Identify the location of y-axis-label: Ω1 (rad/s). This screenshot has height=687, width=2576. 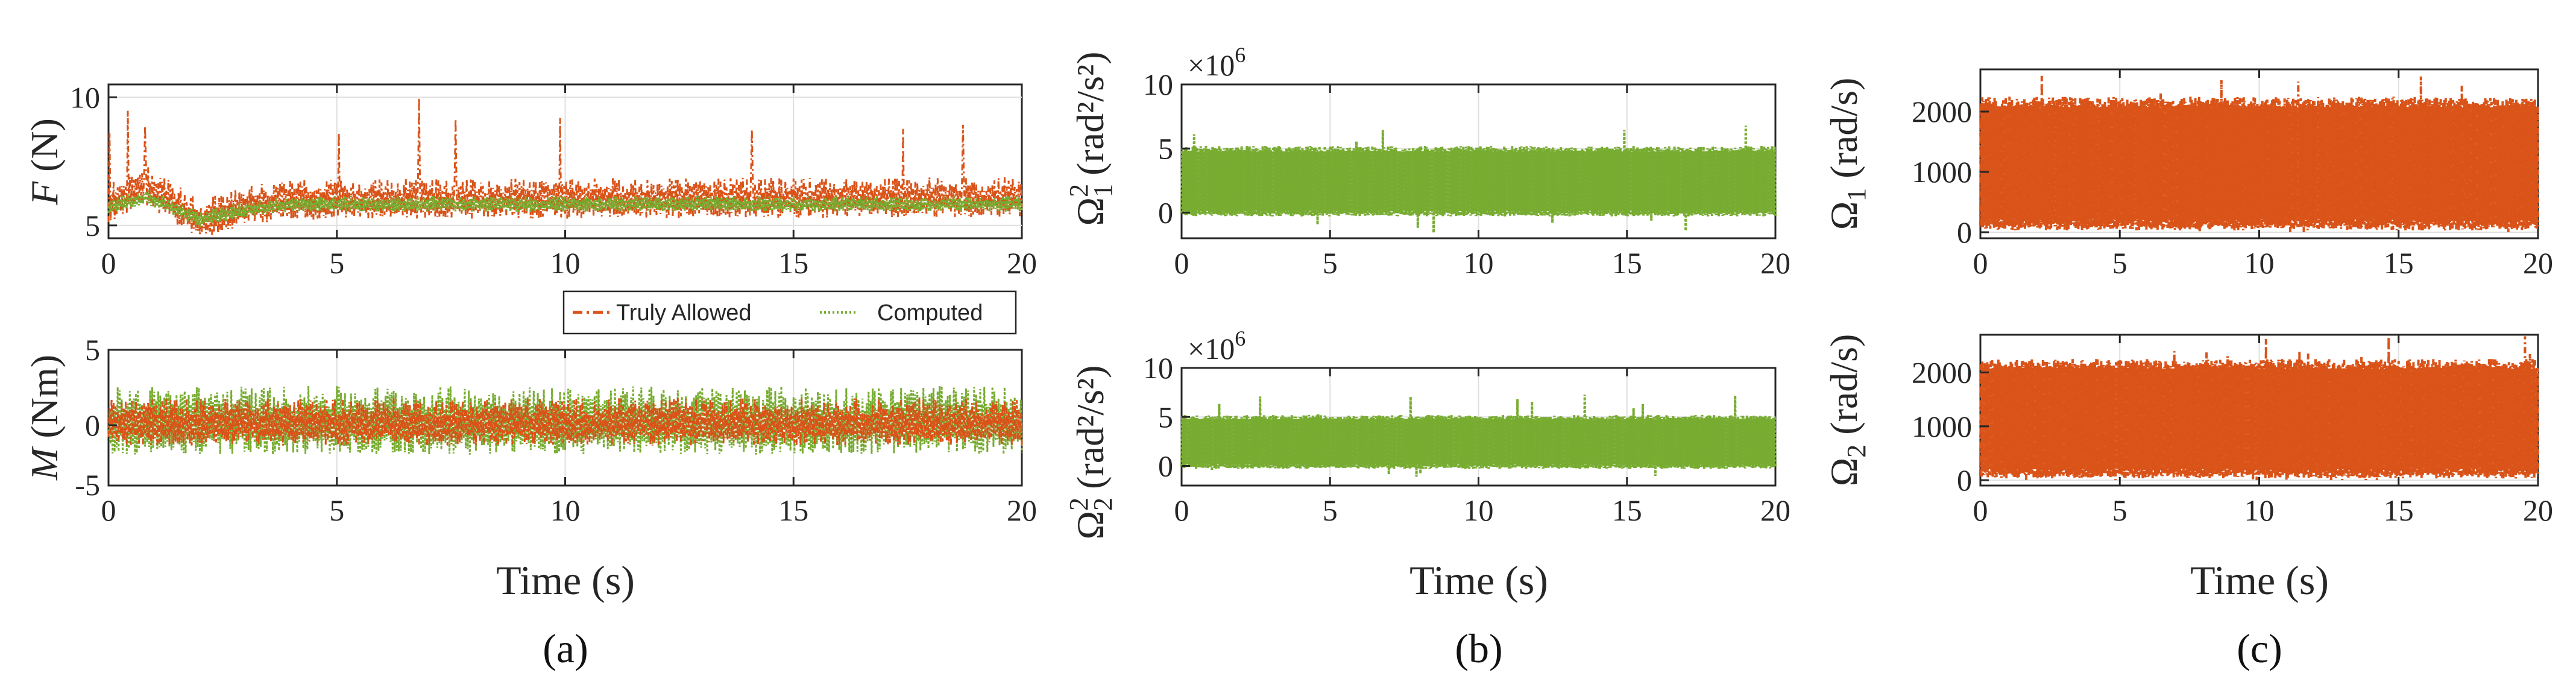
(1846, 154).